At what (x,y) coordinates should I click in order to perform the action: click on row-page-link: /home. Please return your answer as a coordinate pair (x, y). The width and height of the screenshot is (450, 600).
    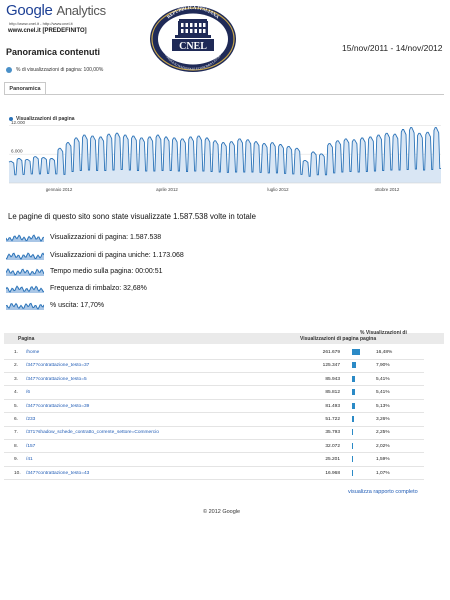
    Looking at the image, I should click on (33, 352).